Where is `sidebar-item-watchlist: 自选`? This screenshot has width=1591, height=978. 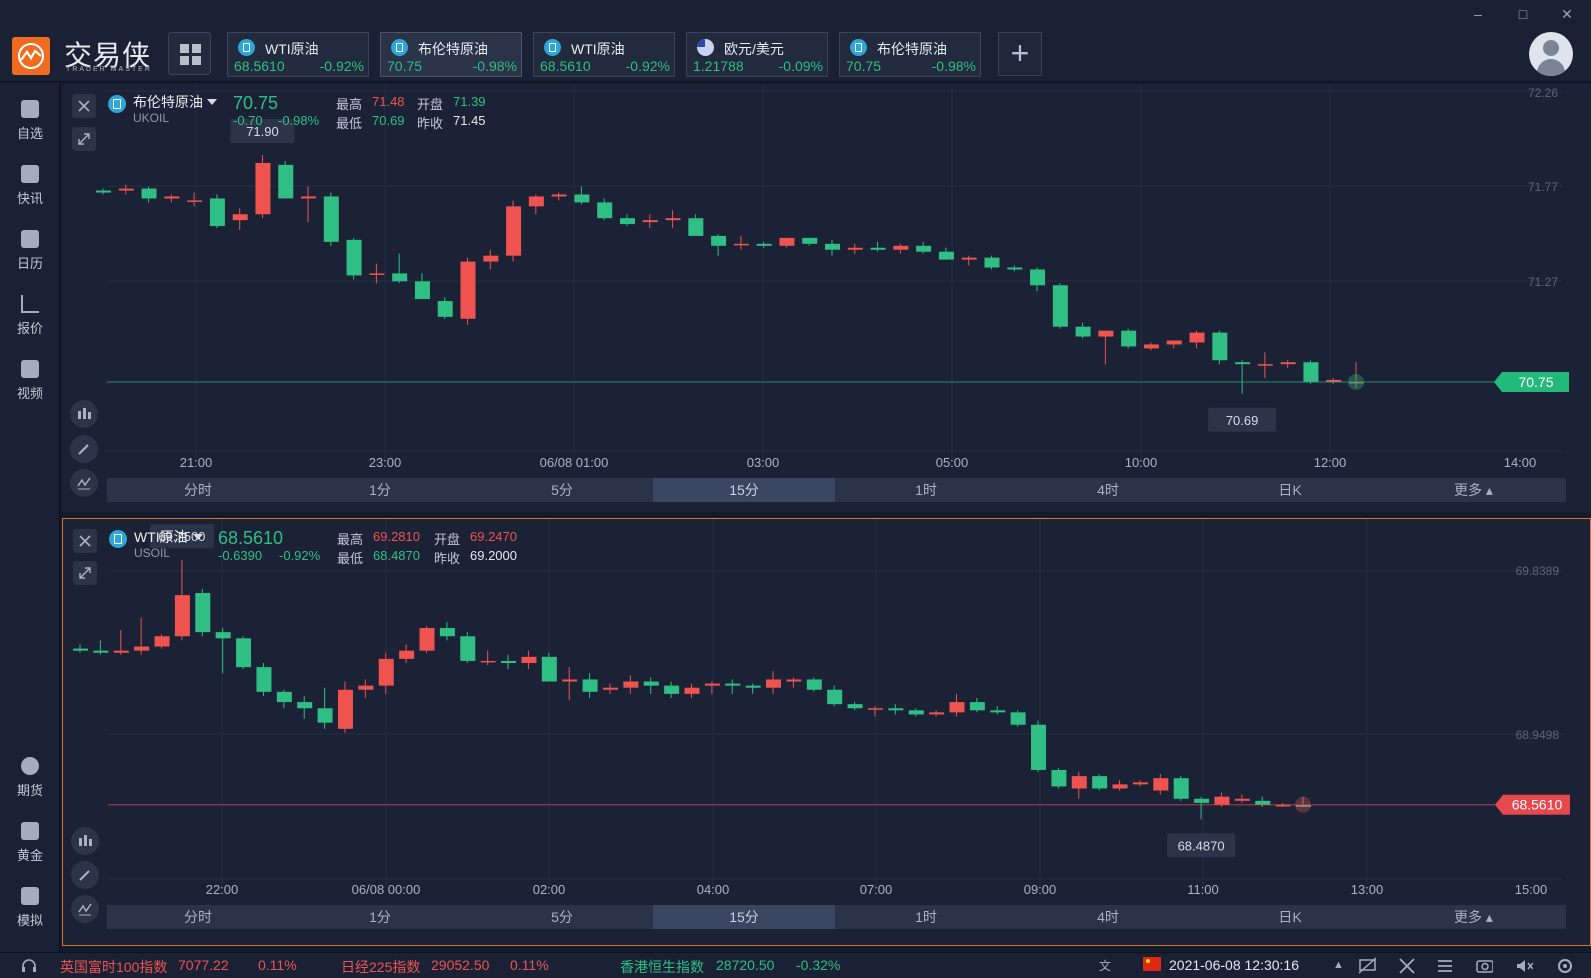 sidebar-item-watchlist: 自选 is located at coordinates (30, 122).